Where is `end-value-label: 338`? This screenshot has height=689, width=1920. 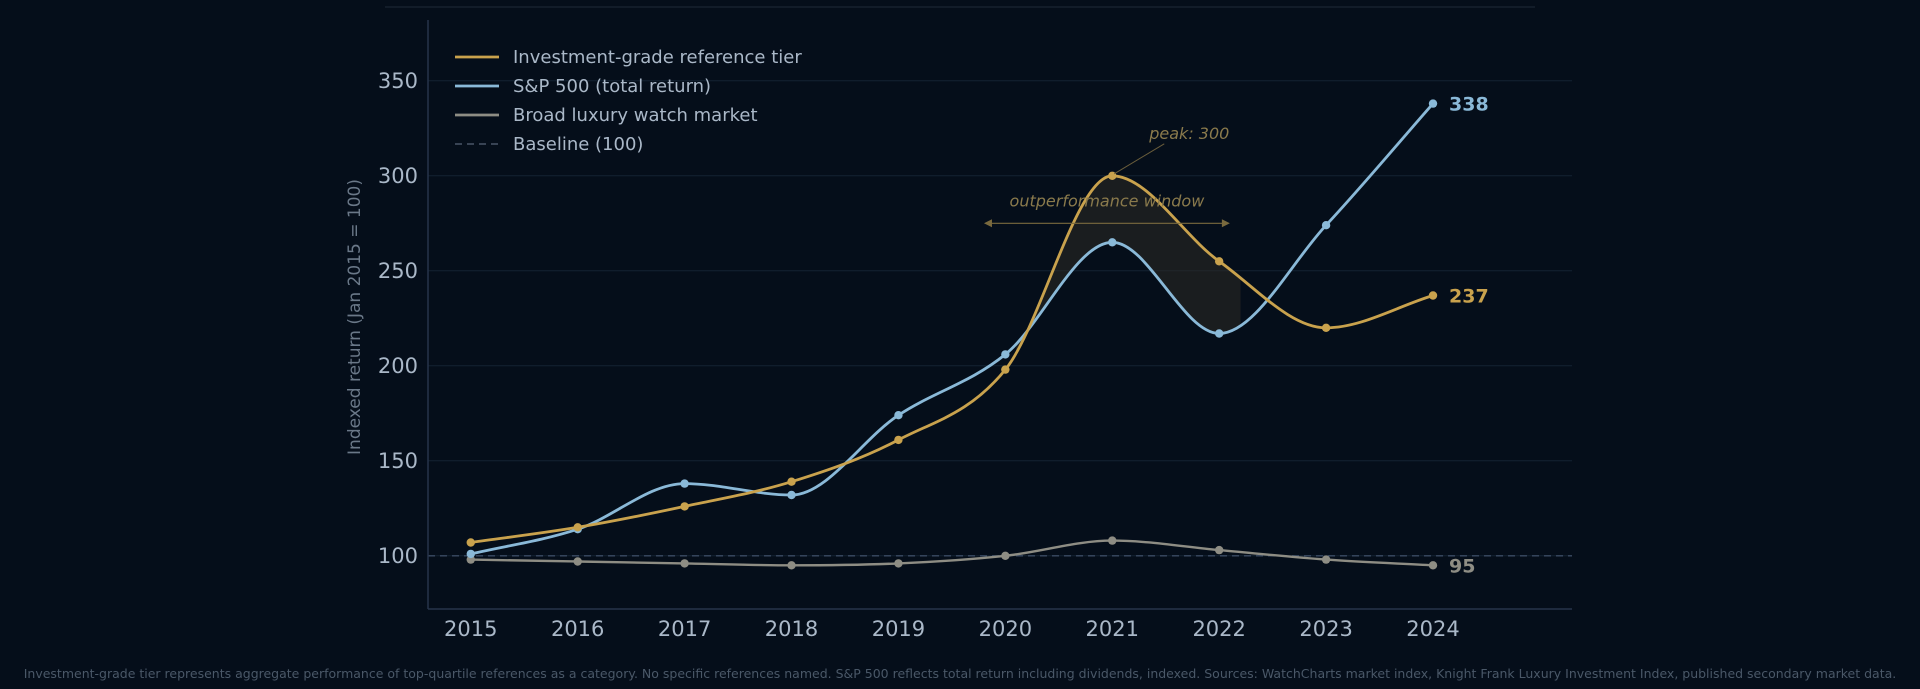 end-value-label: 338 is located at coordinates (1469, 105).